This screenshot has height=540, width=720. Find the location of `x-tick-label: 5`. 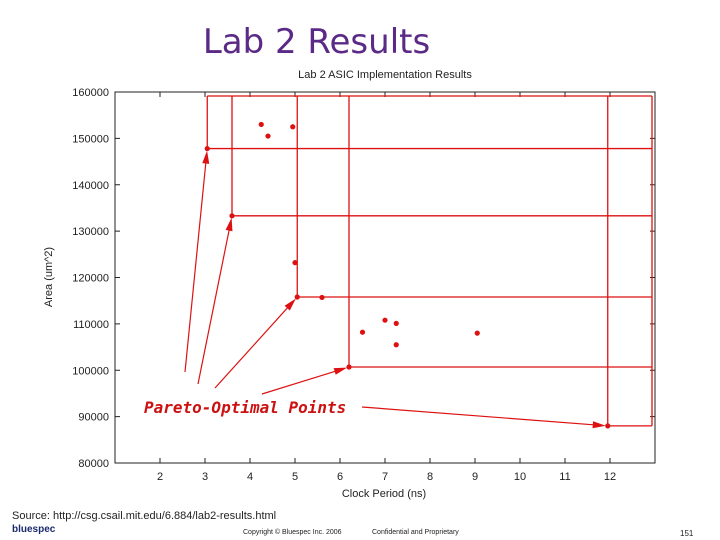

x-tick-label: 5 is located at coordinates (295, 477).